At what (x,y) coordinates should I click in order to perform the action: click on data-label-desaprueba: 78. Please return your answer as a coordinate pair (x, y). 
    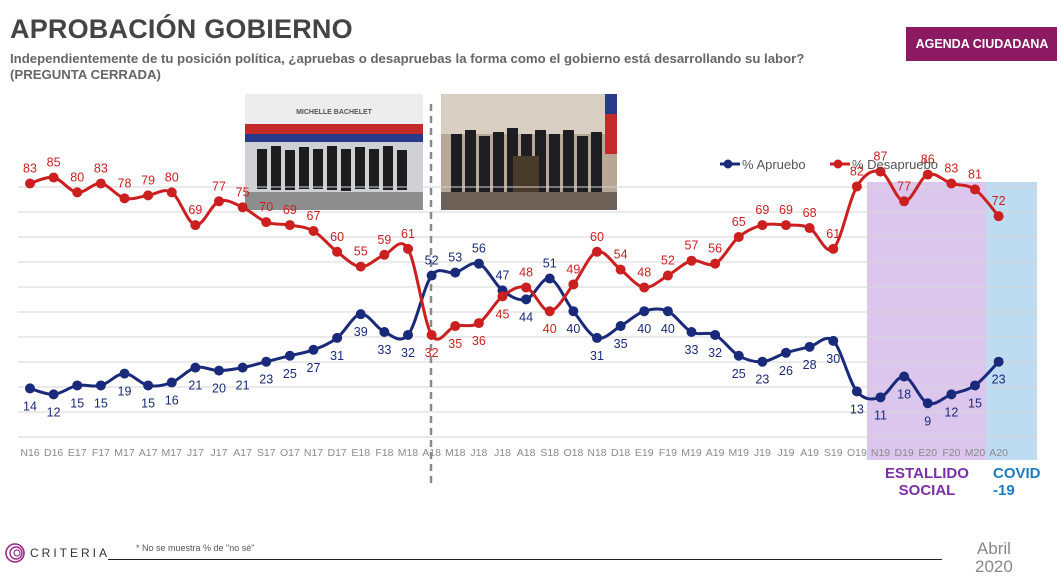
    Looking at the image, I should click on (125, 183).